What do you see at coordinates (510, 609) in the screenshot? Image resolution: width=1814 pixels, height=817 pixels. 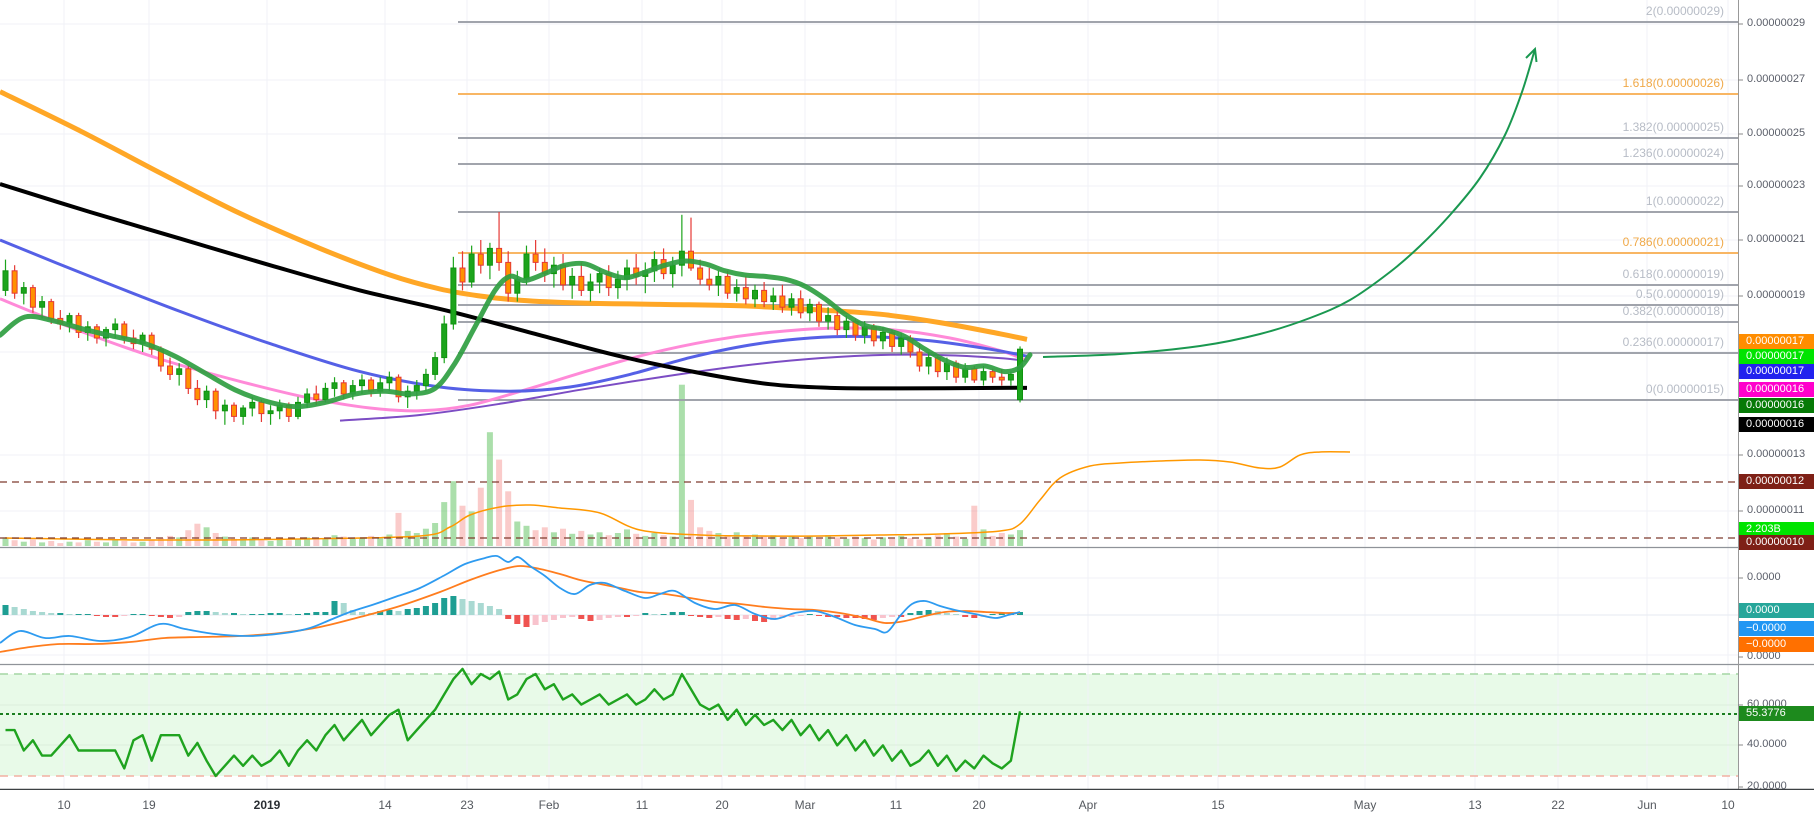 I see `macd-signal-line` at bounding box center [510, 609].